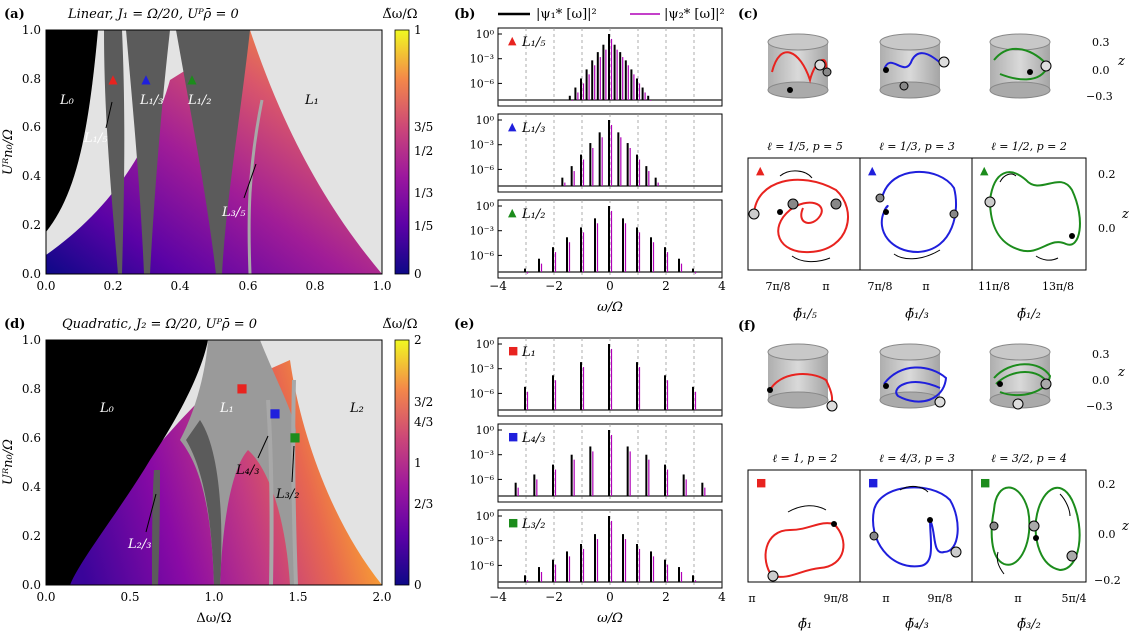  What do you see at coordinates (1029, 458) in the screenshot?
I see `flat-title-f3: ℓ = 3/2, p = 4` at bounding box center [1029, 458].